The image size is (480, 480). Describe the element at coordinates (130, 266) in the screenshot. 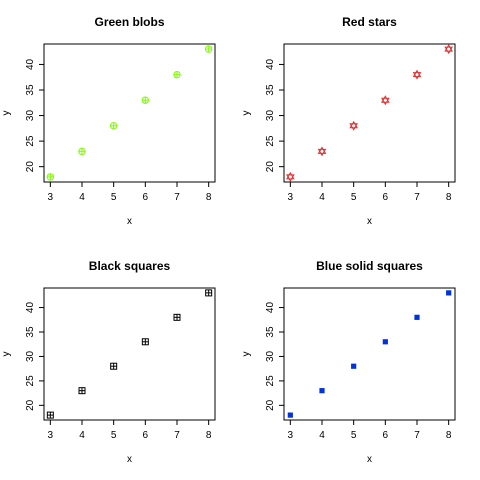

I see `chart-title: Black squares` at that location.